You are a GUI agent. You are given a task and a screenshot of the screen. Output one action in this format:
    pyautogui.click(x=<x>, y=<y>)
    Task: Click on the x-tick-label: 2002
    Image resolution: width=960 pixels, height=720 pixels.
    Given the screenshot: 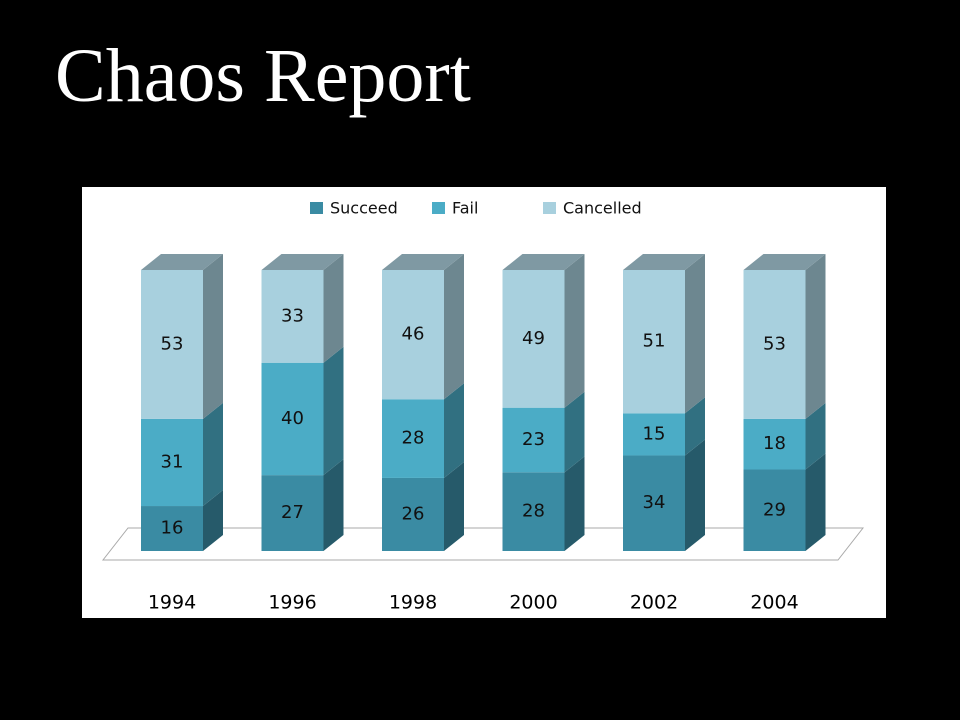 What is the action you would take?
    pyautogui.click(x=654, y=603)
    